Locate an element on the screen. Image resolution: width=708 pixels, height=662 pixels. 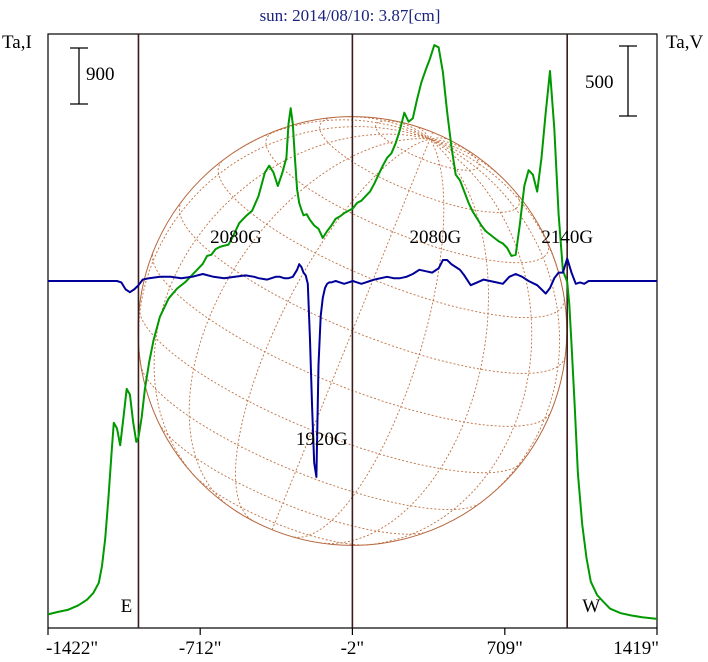
x-tick-label: -2" is located at coordinates (353, 648).